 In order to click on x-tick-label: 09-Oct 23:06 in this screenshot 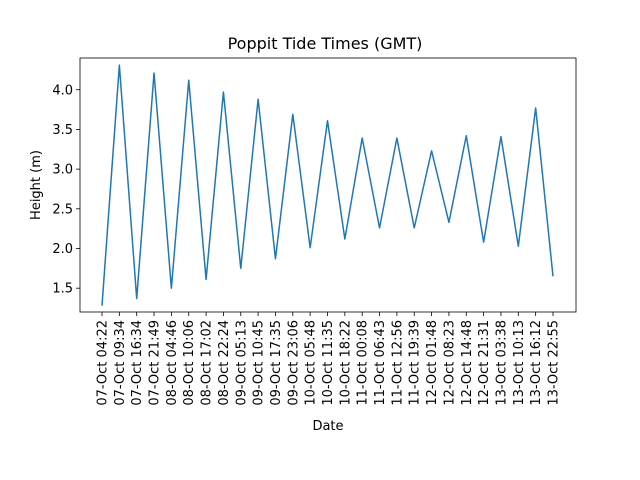, I will do `click(293, 363)`.